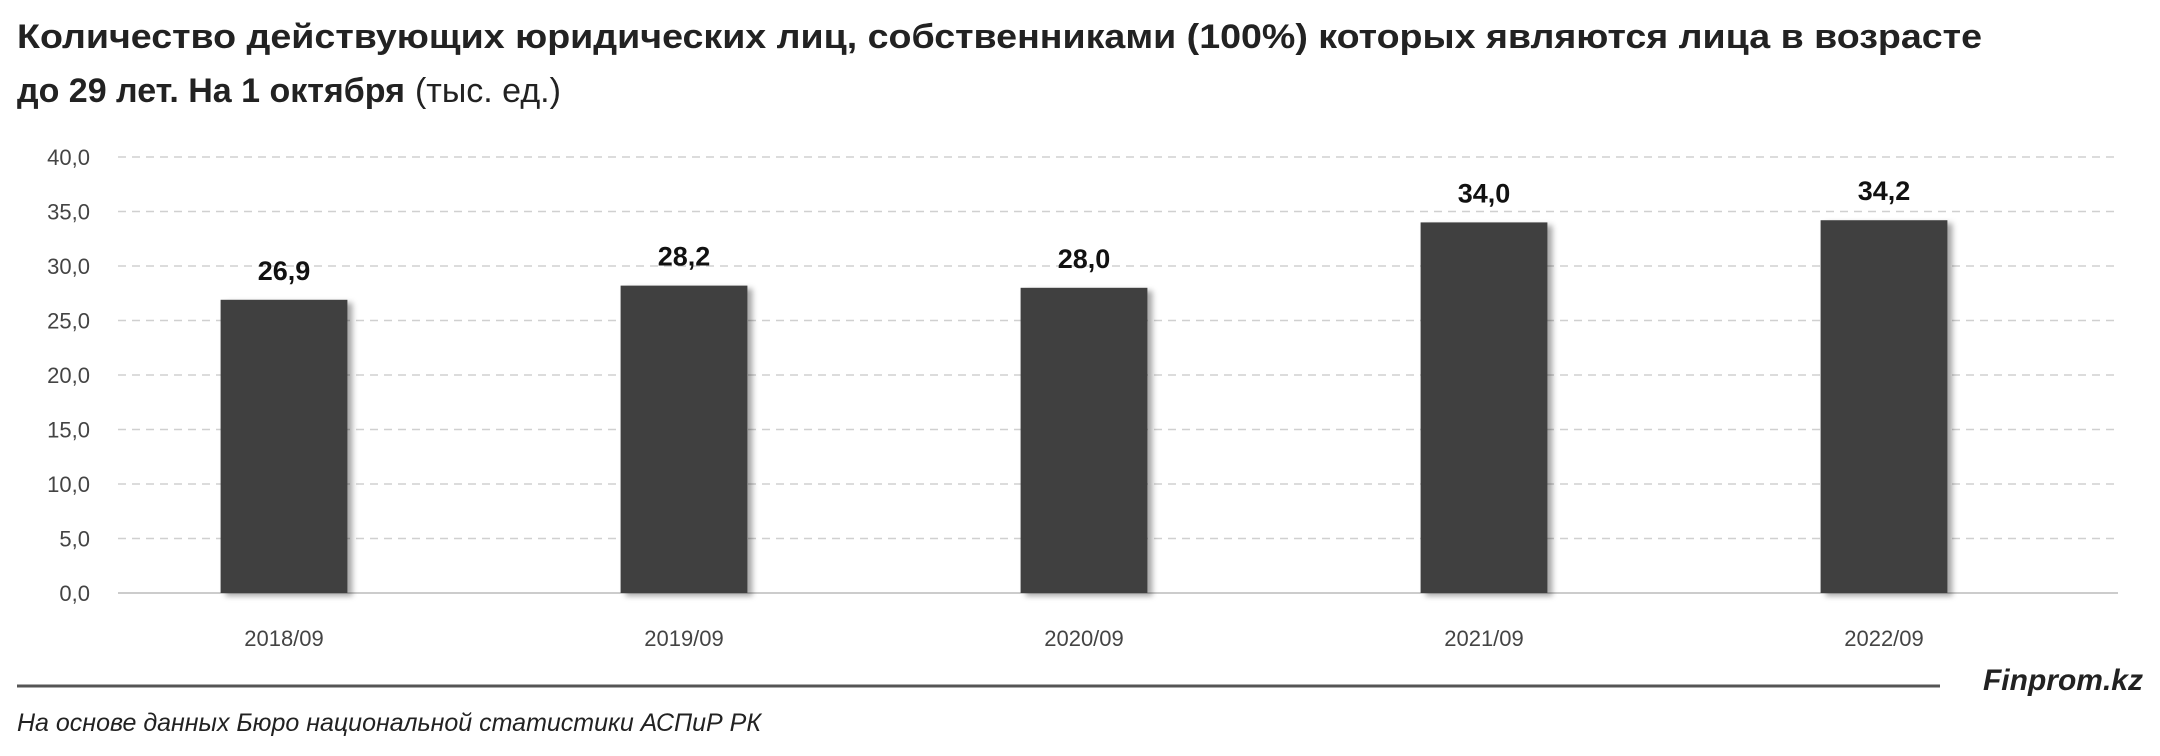 This screenshot has height=756, width=2160. What do you see at coordinates (68, 212) in the screenshot?
I see `y-tick-label: 35,0` at bounding box center [68, 212].